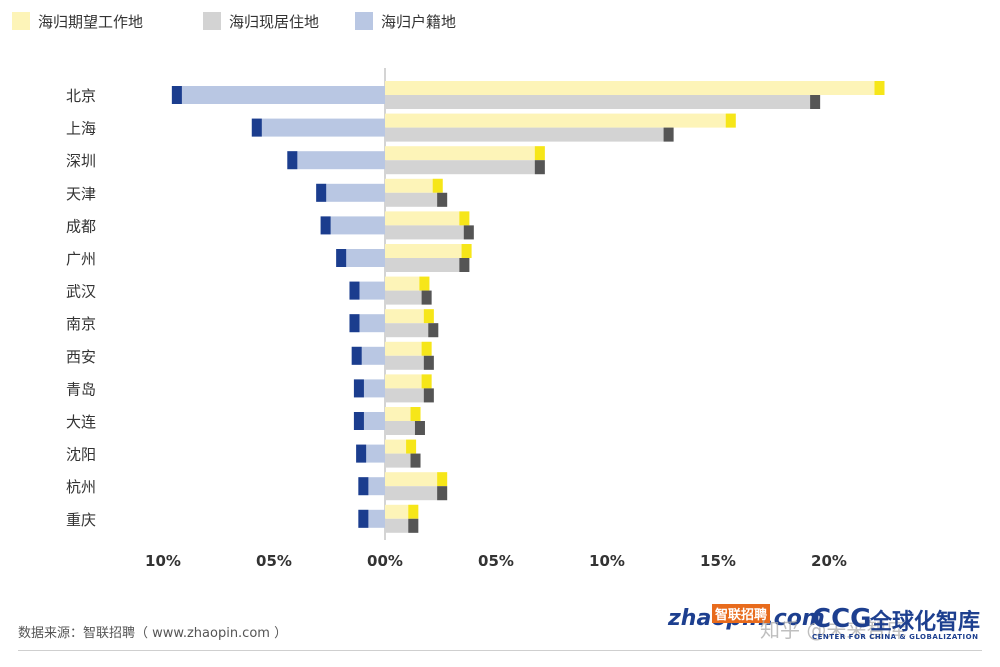 The width and height of the screenshot is (1000, 667). I want to click on legend-label: 海归期望工作地, so click(90, 22).